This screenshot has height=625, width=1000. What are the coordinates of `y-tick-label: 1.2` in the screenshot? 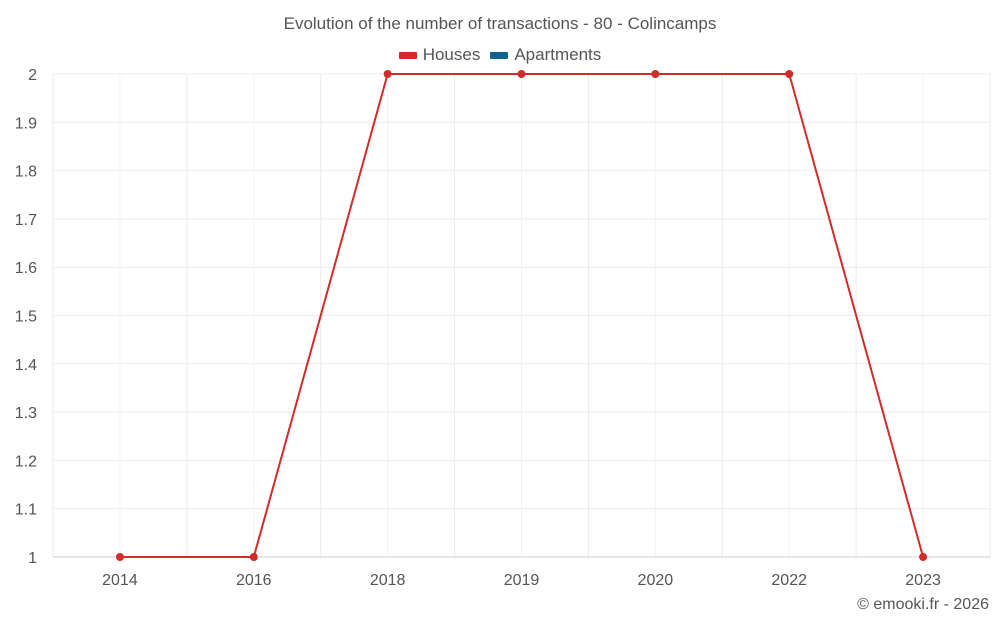 It's located at (26, 461).